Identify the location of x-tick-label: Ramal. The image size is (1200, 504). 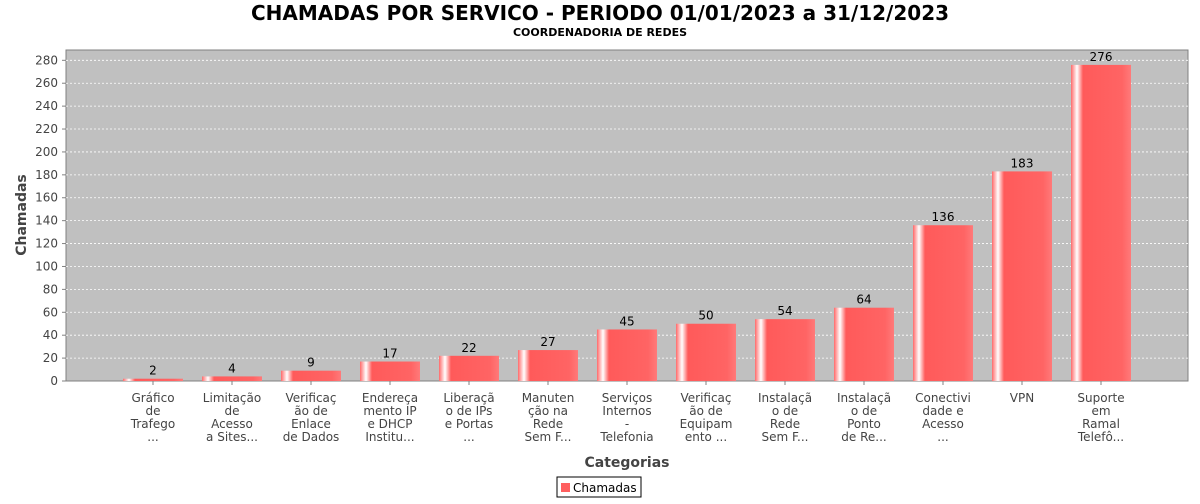
(1101, 424).